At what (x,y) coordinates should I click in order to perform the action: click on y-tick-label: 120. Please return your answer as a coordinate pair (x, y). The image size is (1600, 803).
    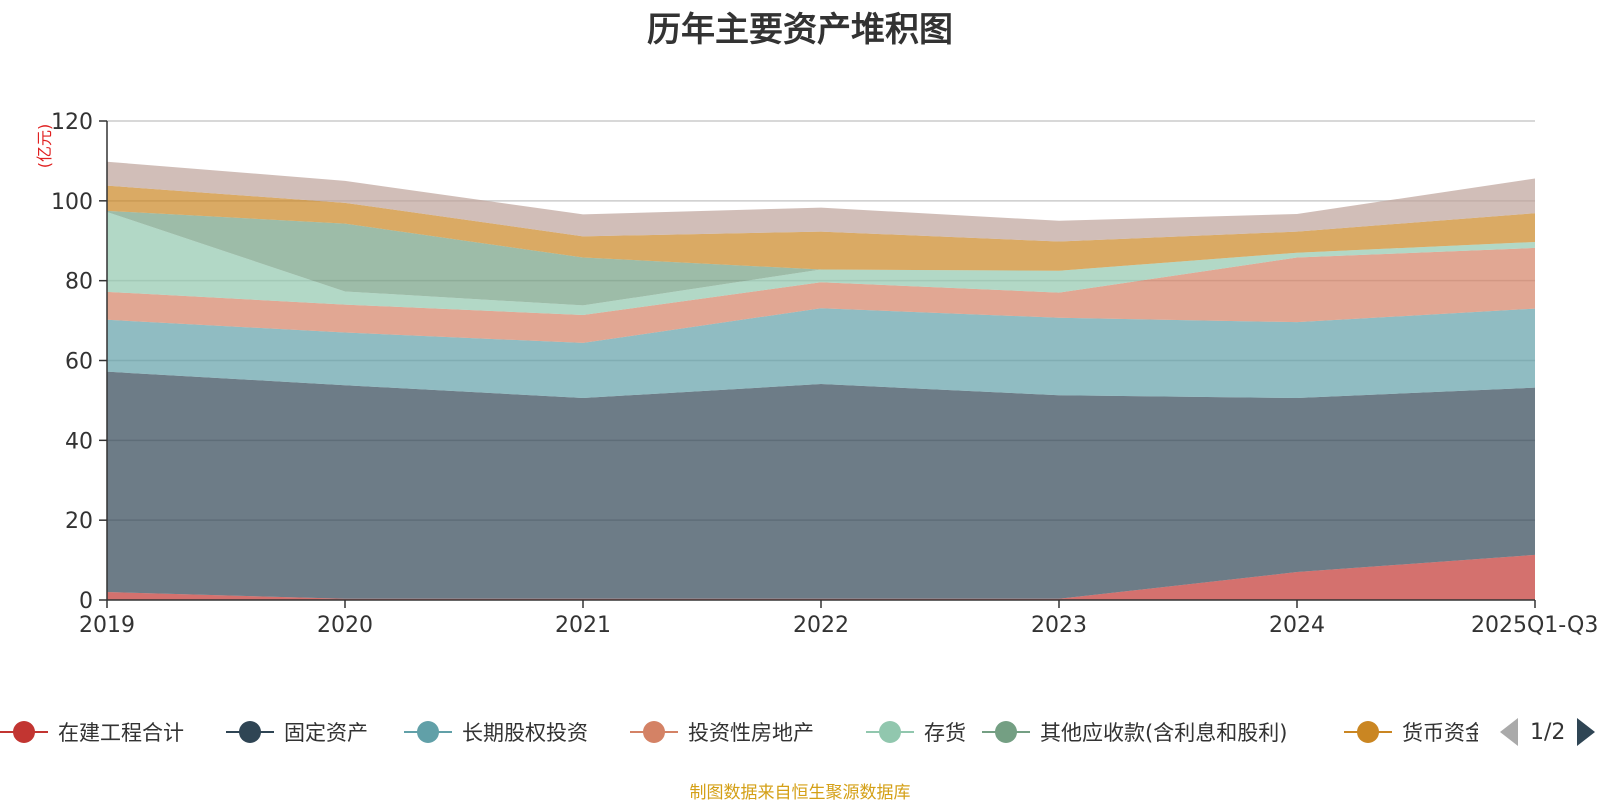
    Looking at the image, I should click on (72, 122).